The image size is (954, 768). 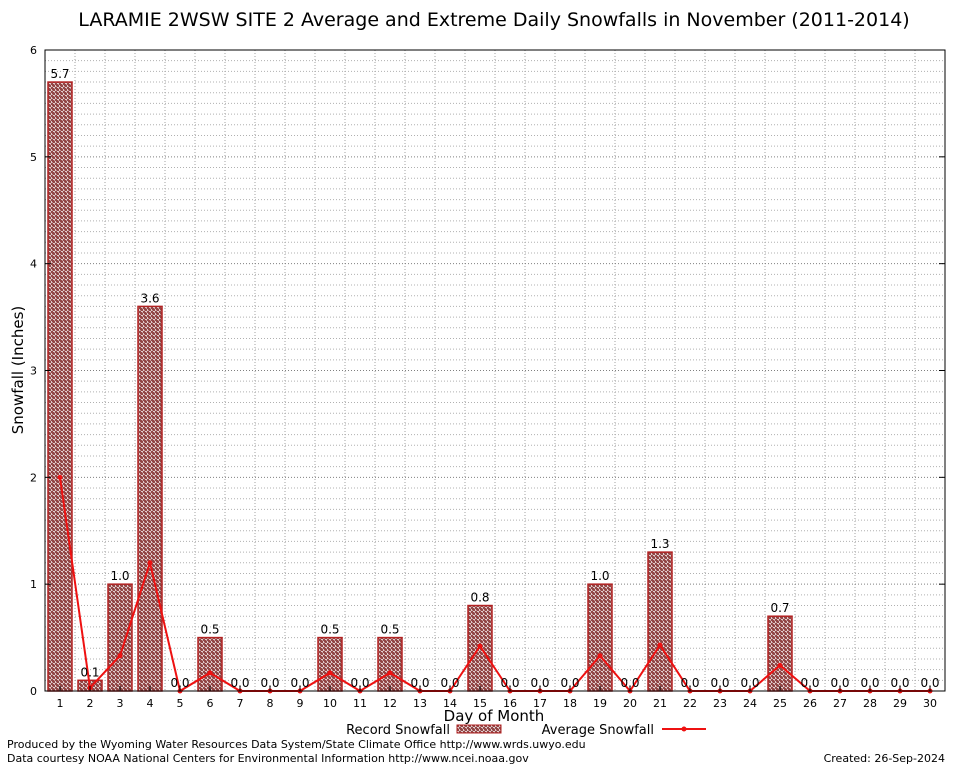 What do you see at coordinates (479, 598) in the screenshot?
I see `record-data-label: 0.8` at bounding box center [479, 598].